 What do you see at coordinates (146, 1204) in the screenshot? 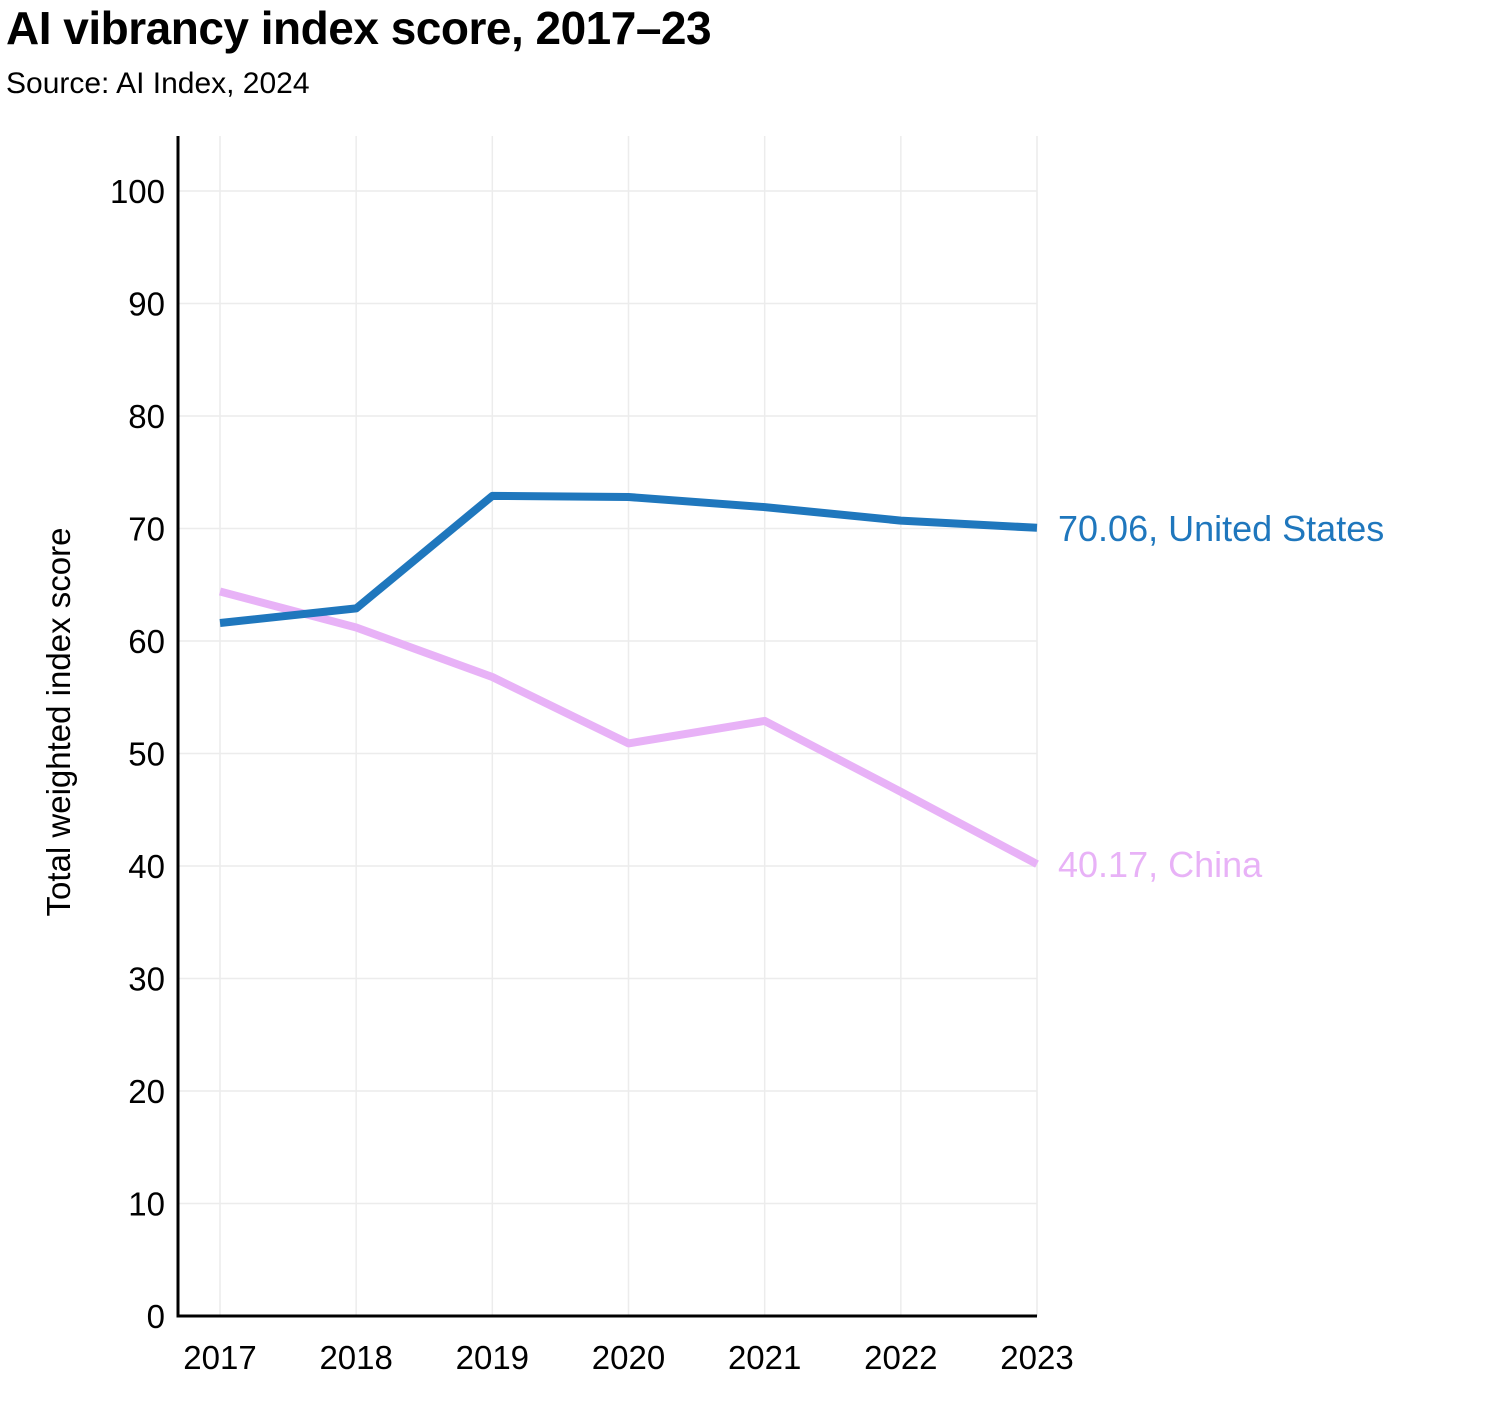
I see `y-tick-label: 10` at bounding box center [146, 1204].